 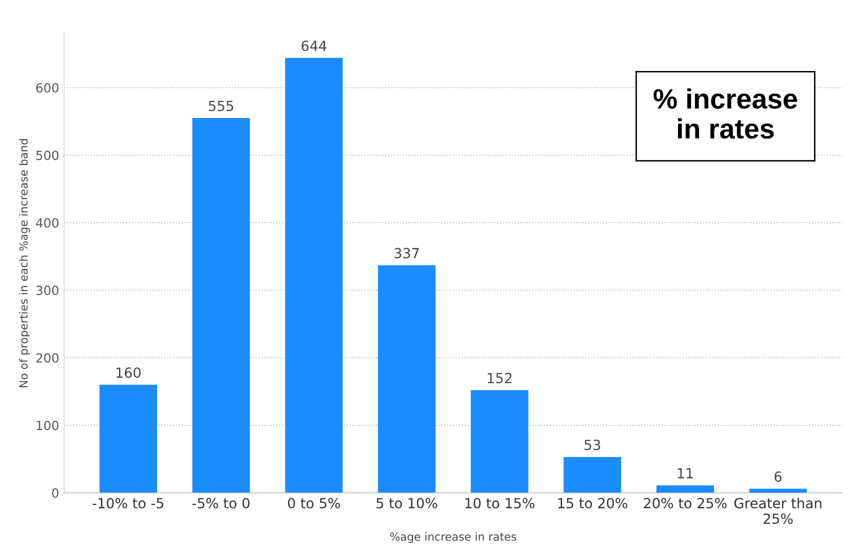 What do you see at coordinates (453, 537) in the screenshot?
I see `x-axis-title: %age increase in rates` at bounding box center [453, 537].